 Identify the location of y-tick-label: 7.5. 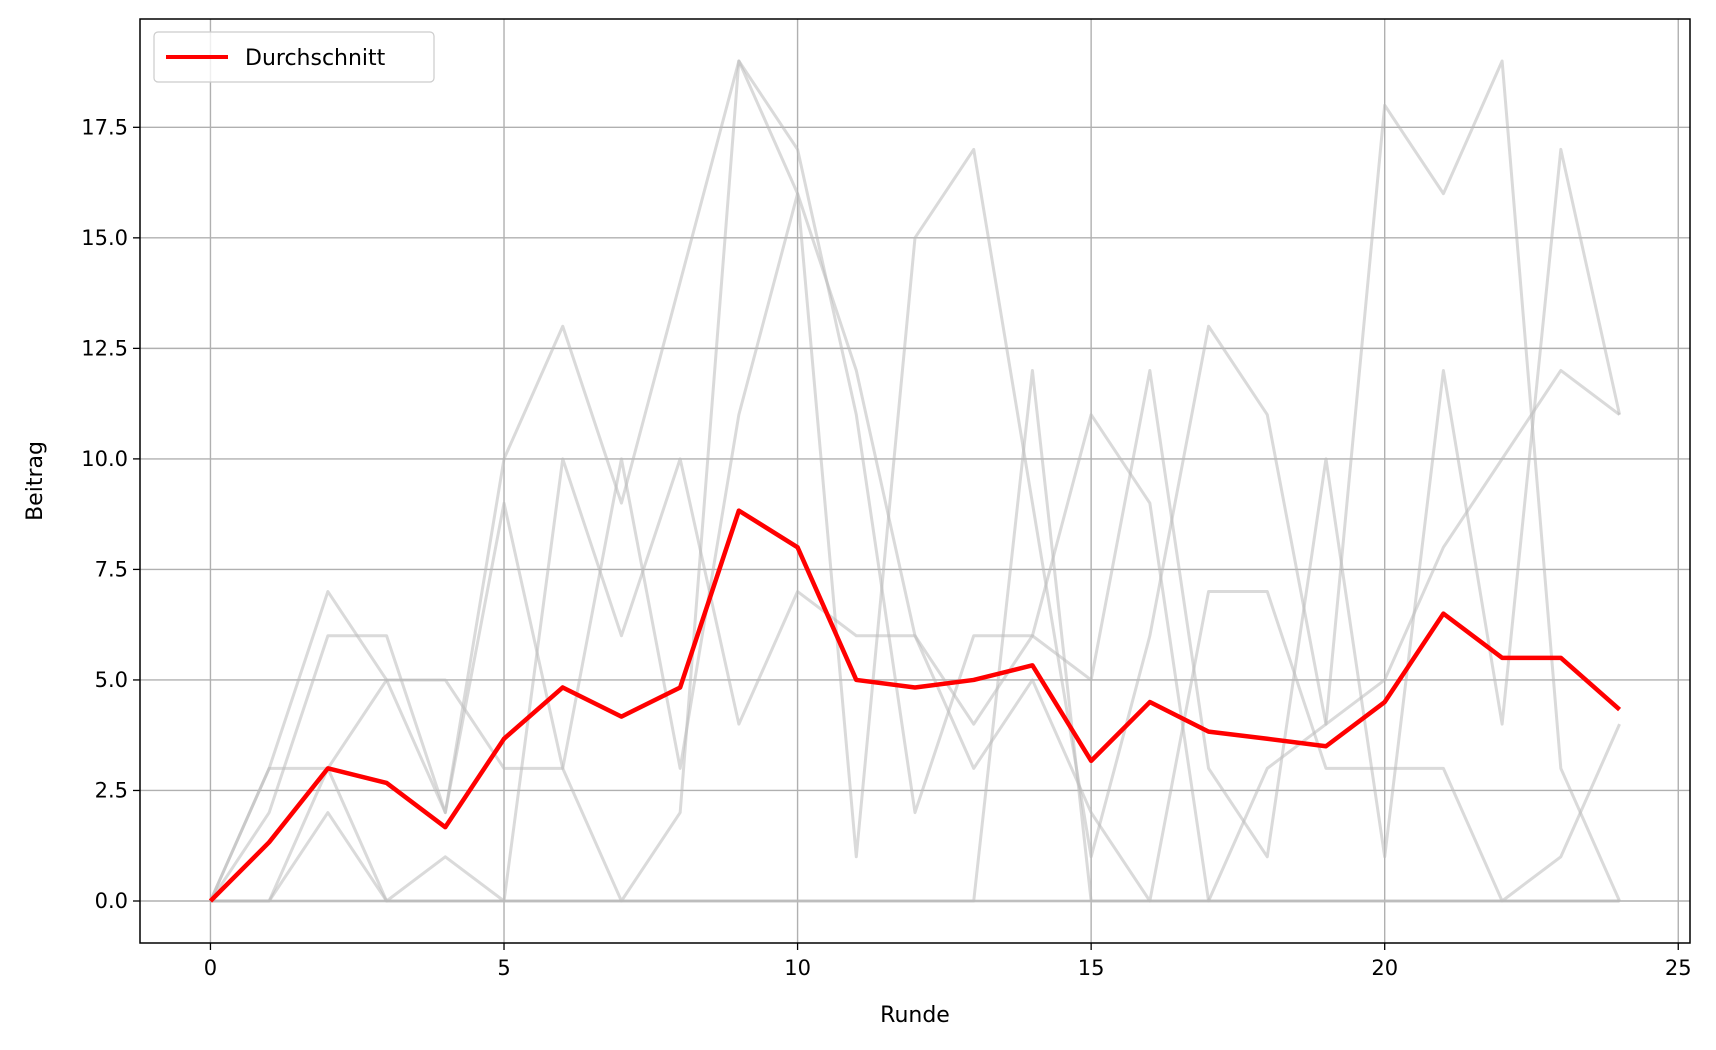
(111, 569).